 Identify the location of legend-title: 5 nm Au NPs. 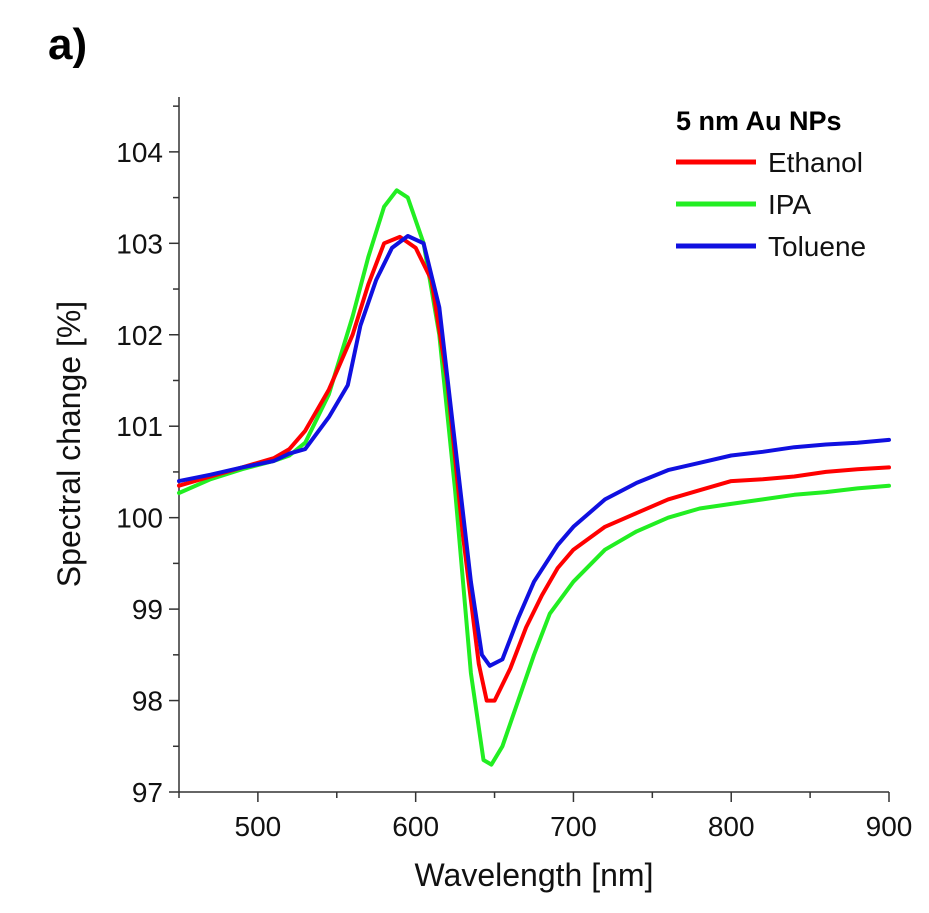
(759, 121).